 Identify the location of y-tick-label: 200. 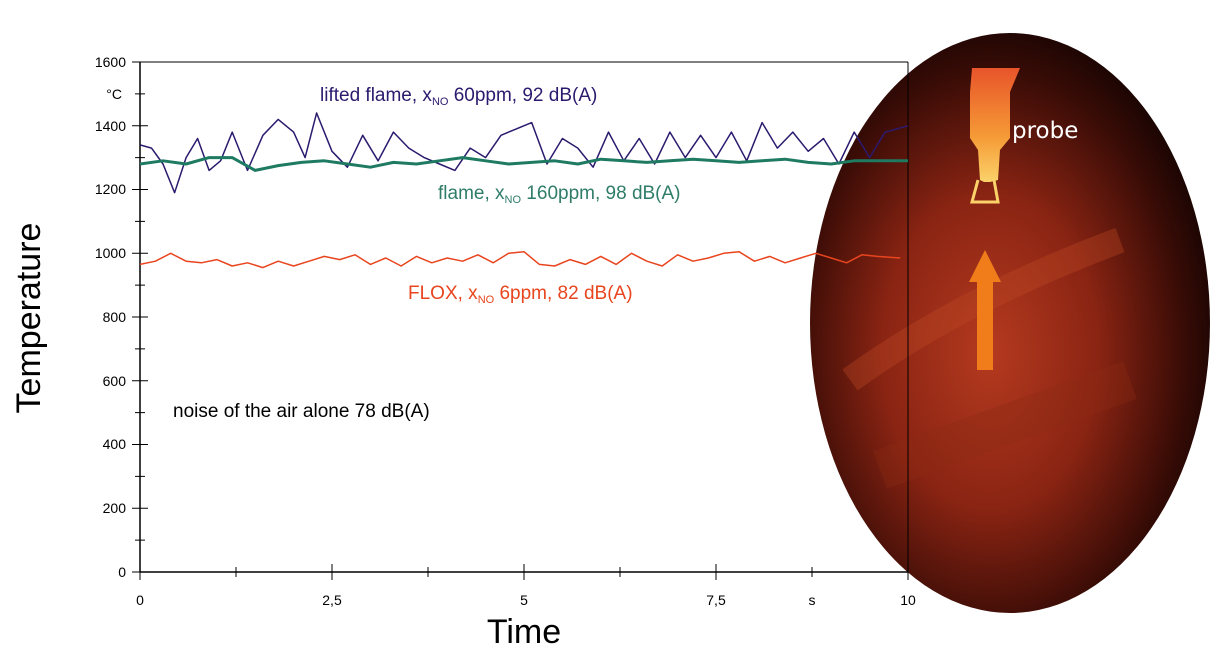
(115, 508).